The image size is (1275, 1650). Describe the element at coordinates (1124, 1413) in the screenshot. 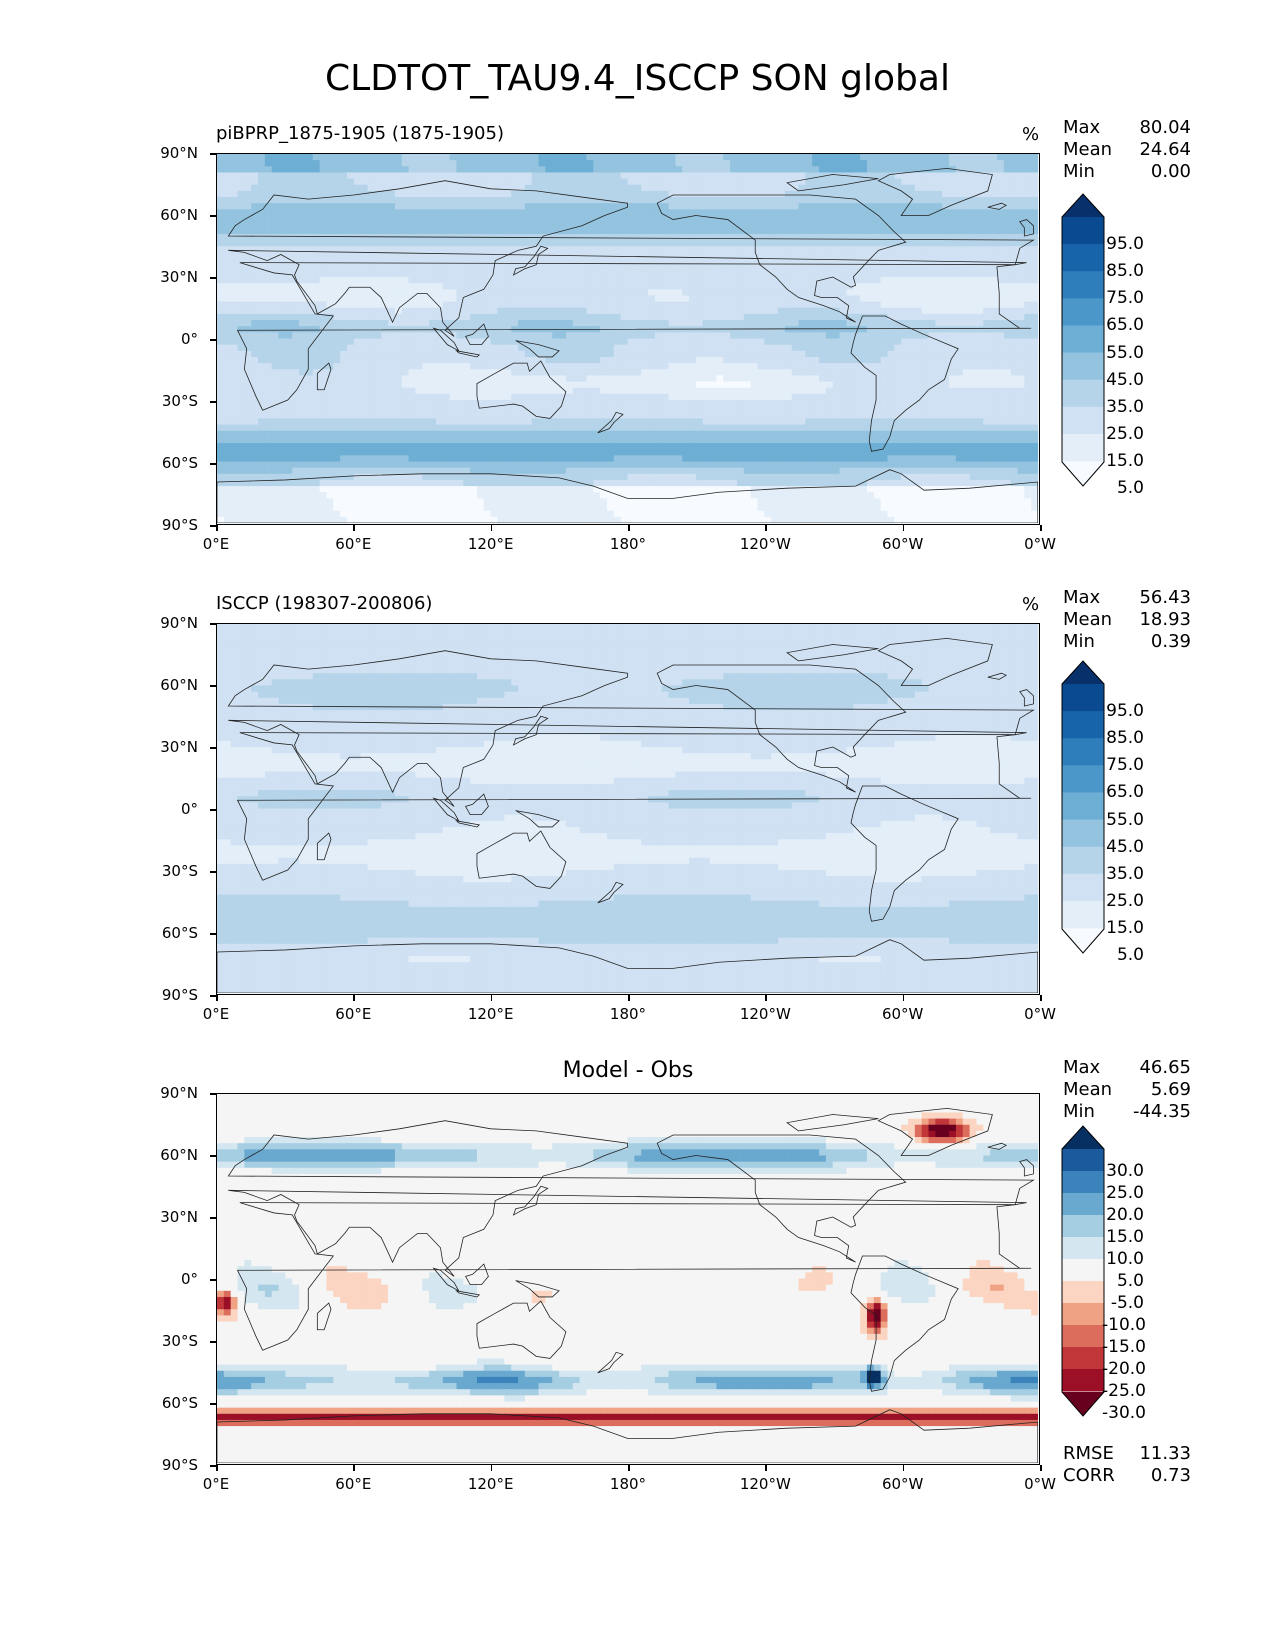

I see `colorbar-label: -30.0` at that location.